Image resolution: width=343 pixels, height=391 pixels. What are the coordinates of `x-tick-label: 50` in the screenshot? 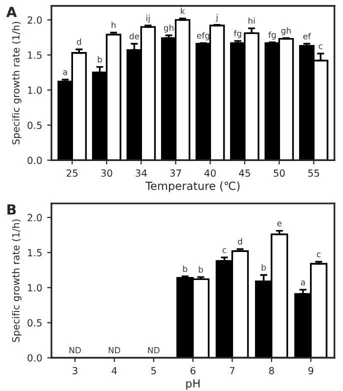 It's located at (279, 173).